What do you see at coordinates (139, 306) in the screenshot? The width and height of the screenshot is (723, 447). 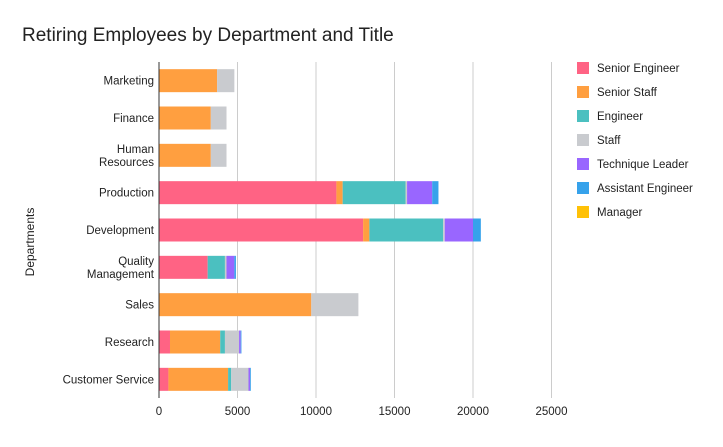 I see `y-category-label: Sales` at bounding box center [139, 306].